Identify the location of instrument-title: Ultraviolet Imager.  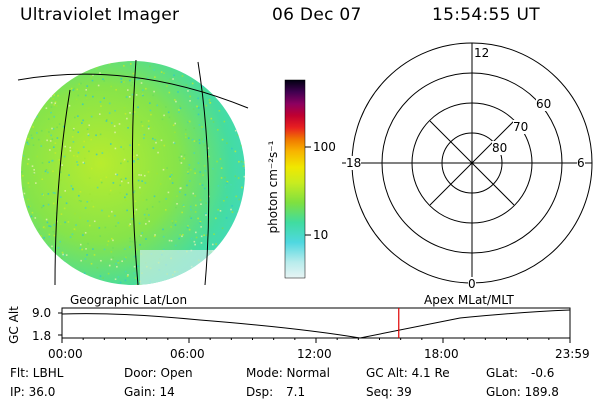
(100, 15).